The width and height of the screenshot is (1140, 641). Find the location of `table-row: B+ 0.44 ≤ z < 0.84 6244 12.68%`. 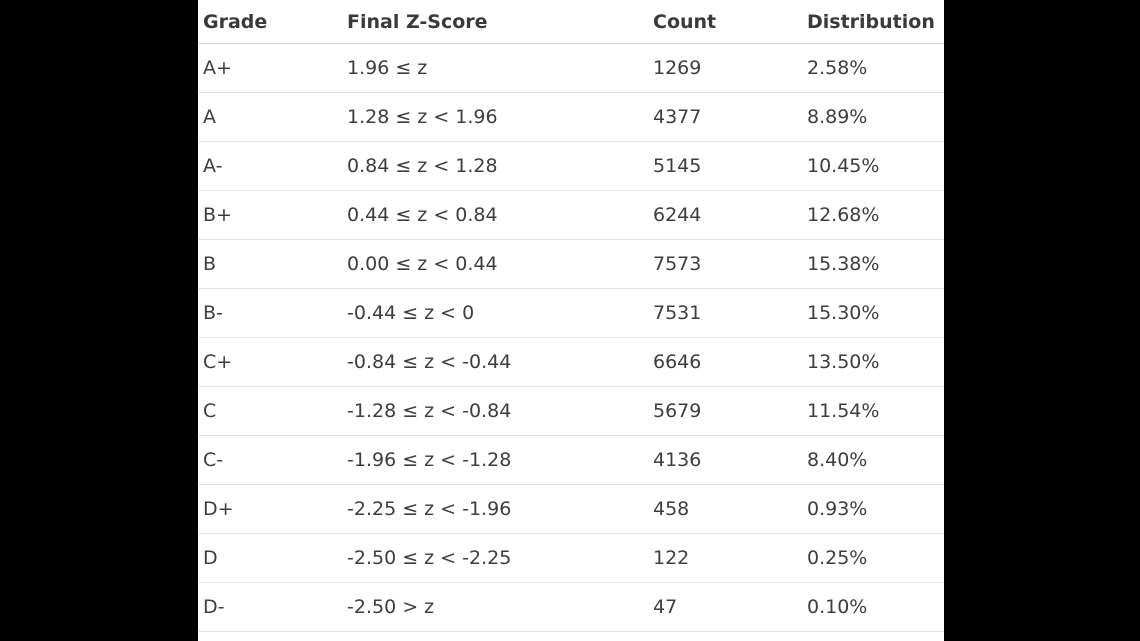

table-row: B+ 0.44 ≤ z < 0.84 6244 12.68% is located at coordinates (571, 215).